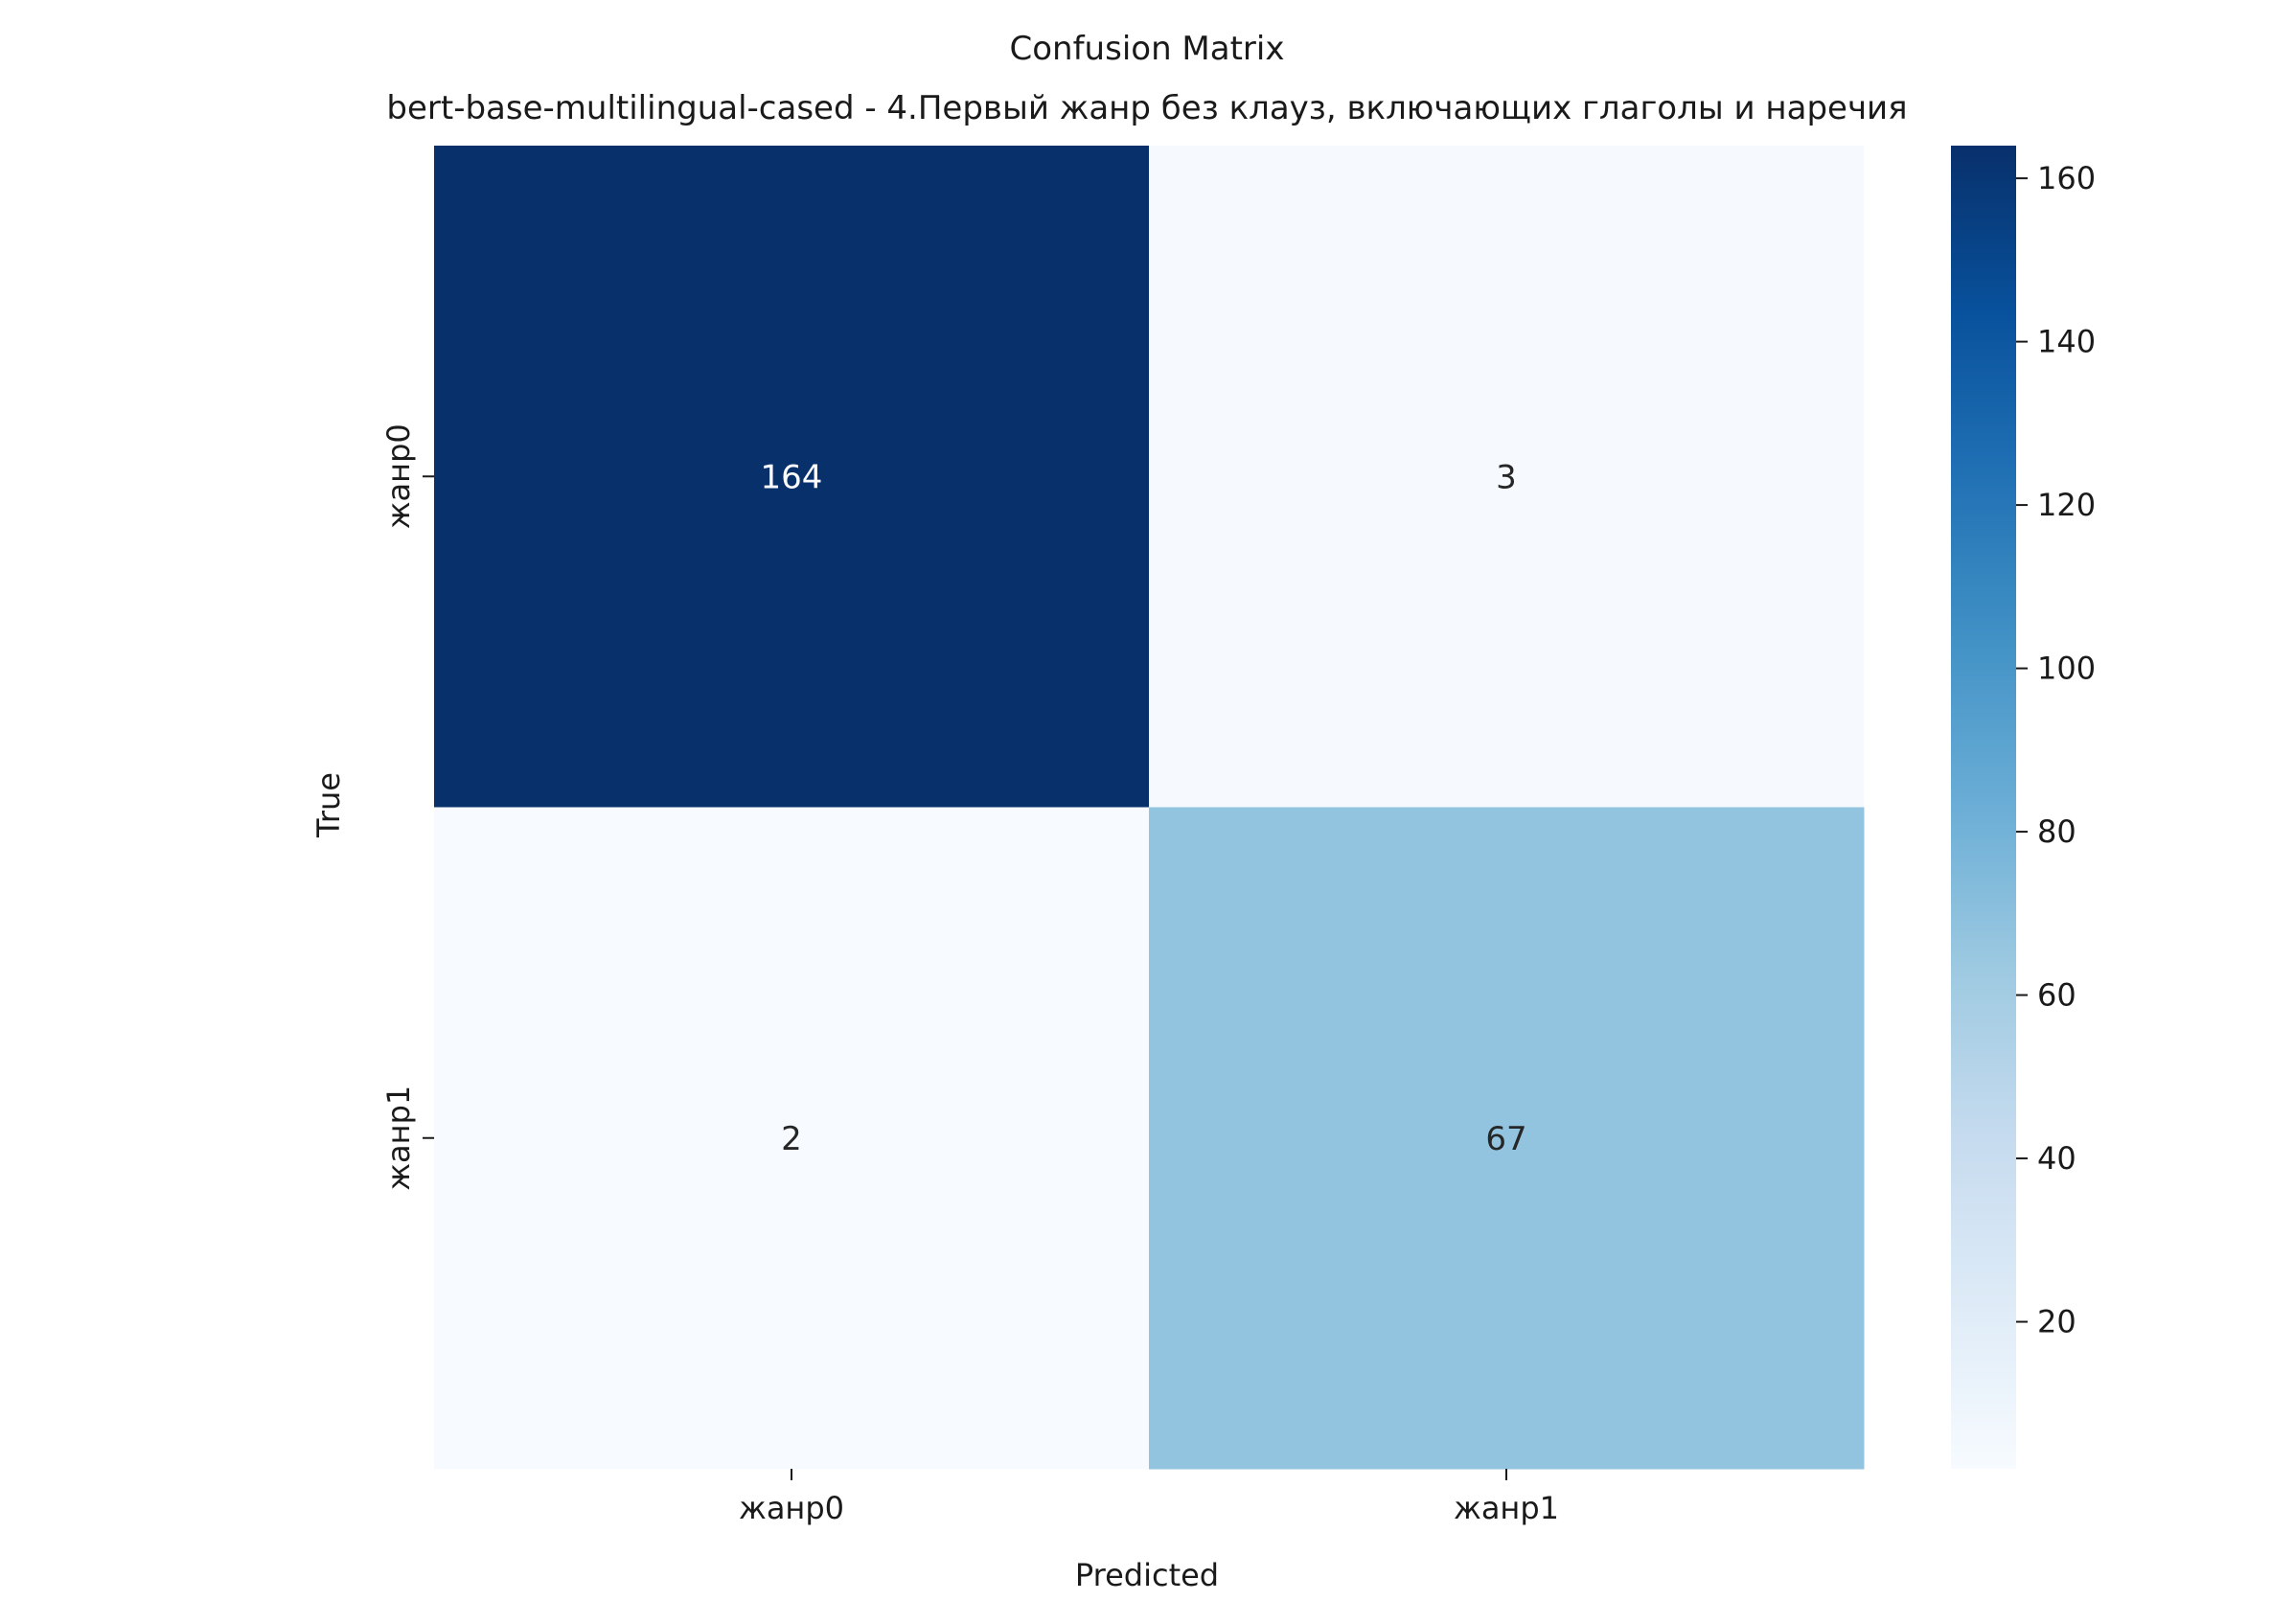  What do you see at coordinates (1149, 1498) in the screenshot?
I see `x-axis: жанр0 жанр1` at bounding box center [1149, 1498].